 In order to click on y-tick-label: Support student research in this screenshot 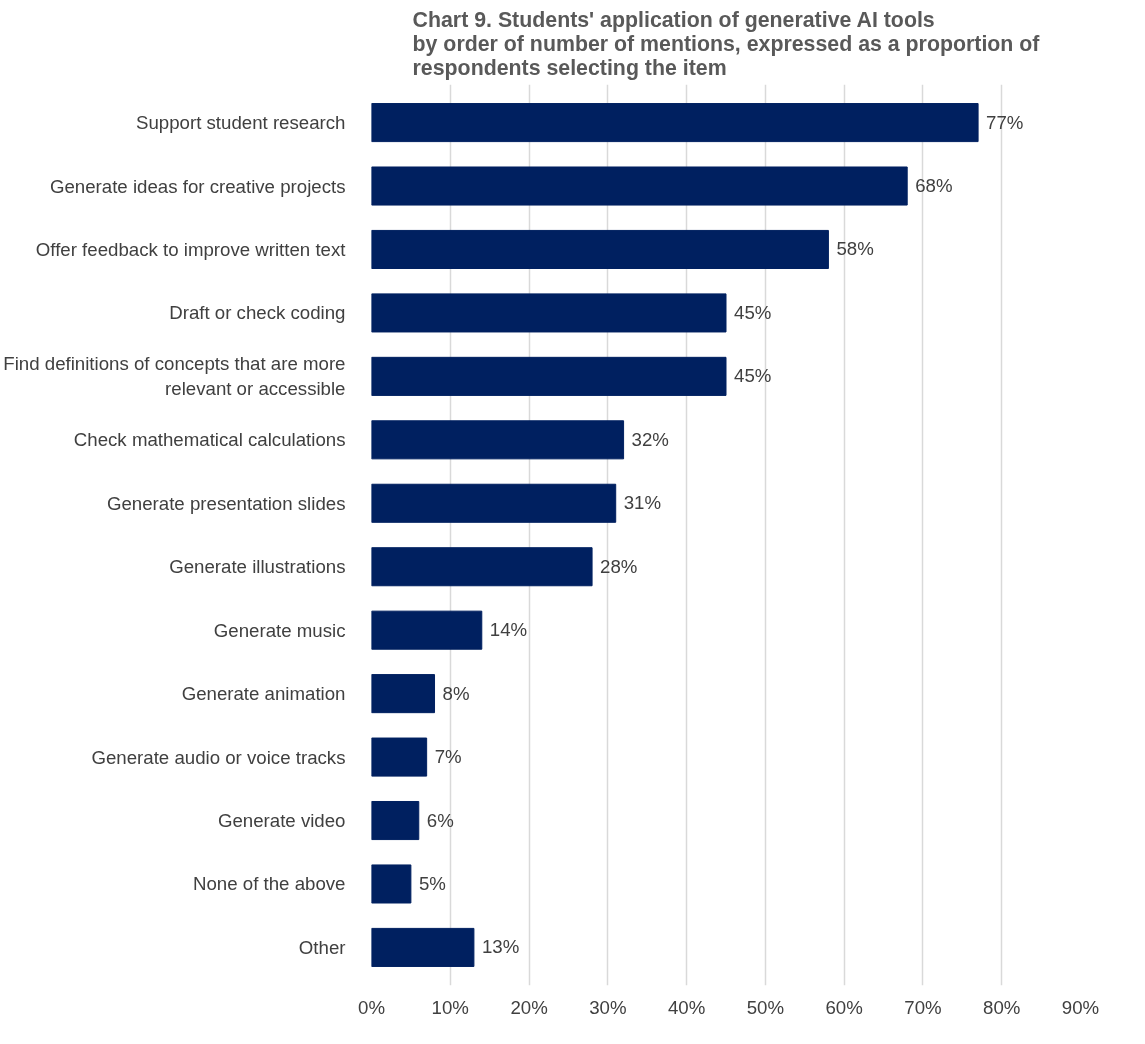, I will do `click(241, 123)`.